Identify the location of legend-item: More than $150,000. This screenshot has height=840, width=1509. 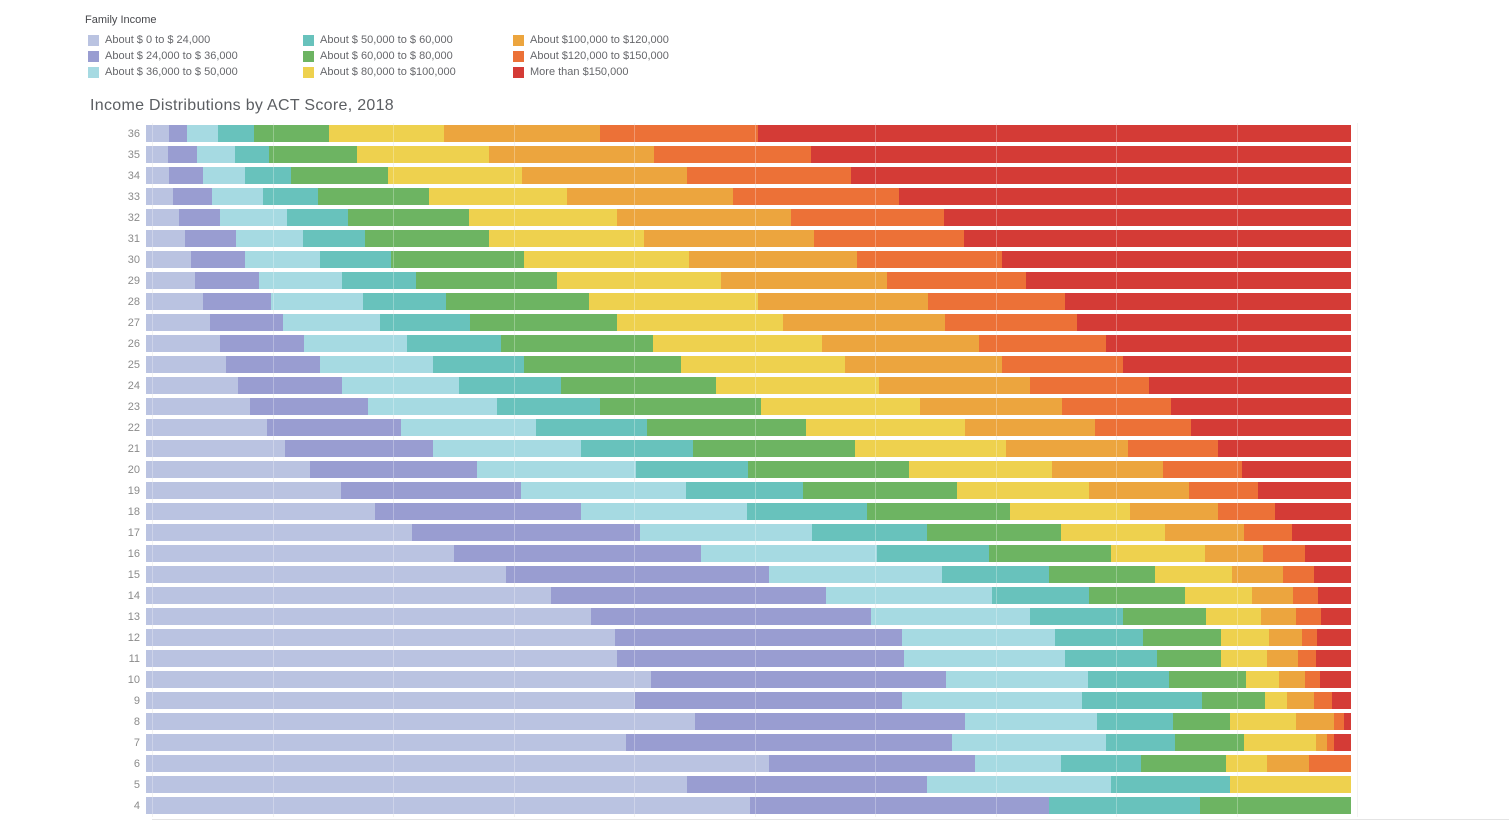
(570, 72).